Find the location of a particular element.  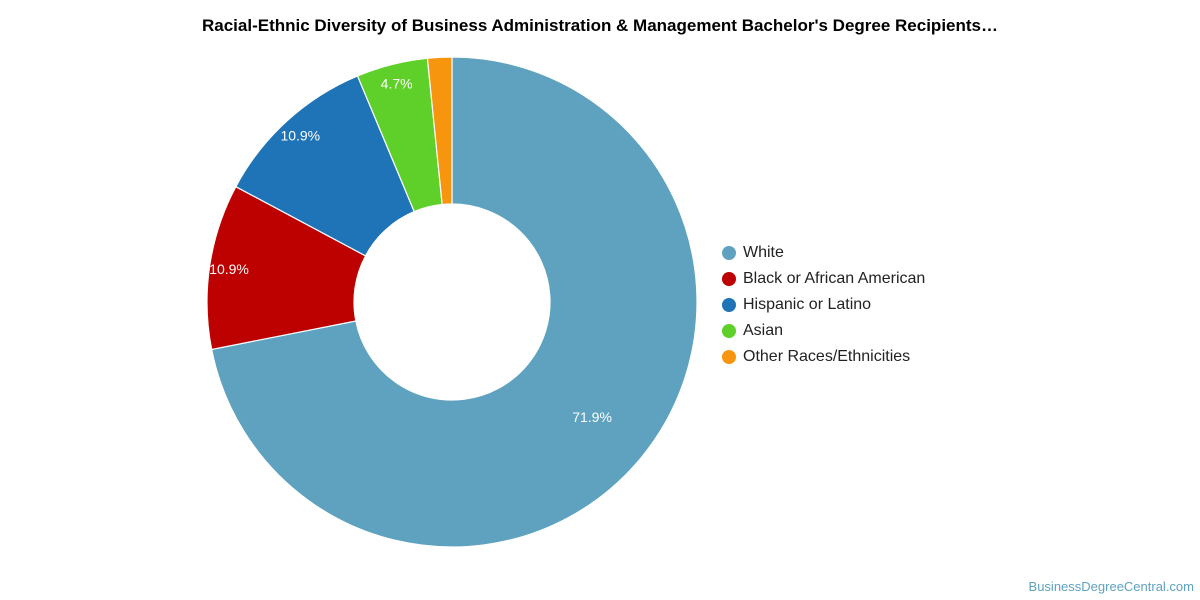

legend-item: Asian is located at coordinates (823, 331).